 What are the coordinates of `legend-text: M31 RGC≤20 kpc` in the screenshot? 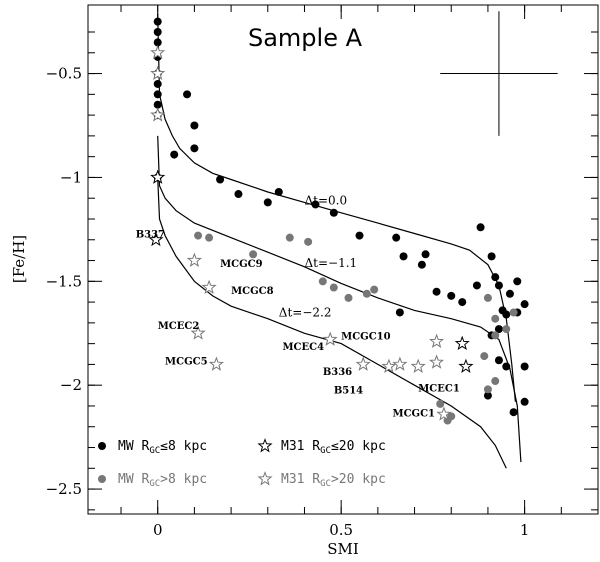 It's located at (333, 447).